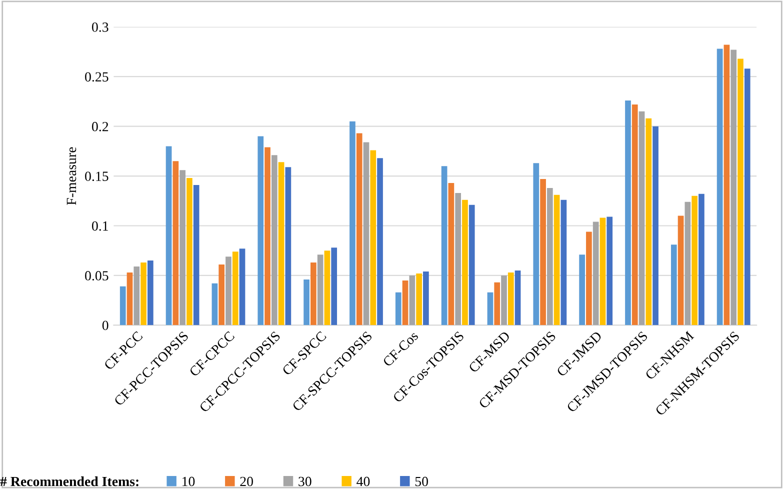 The image size is (784, 489). I want to click on legend-label: 50, so click(421, 481).